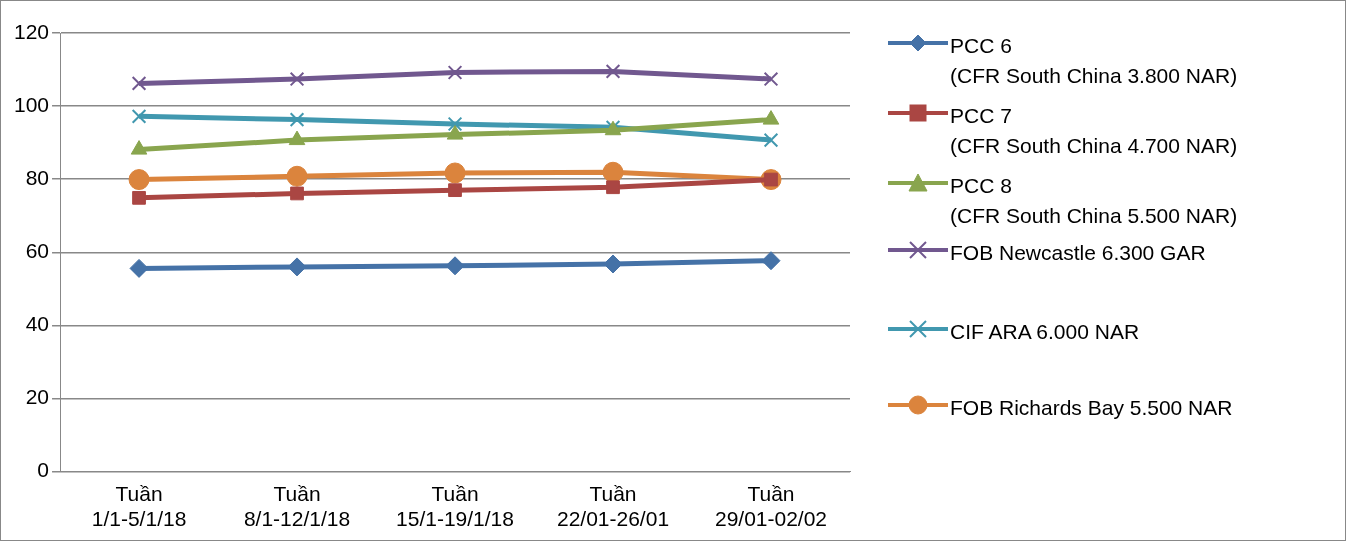 The height and width of the screenshot is (541, 1346). Describe the element at coordinates (613, 506) in the screenshot. I see `x-tick-label: Tuần 22/01-26/01` at that location.